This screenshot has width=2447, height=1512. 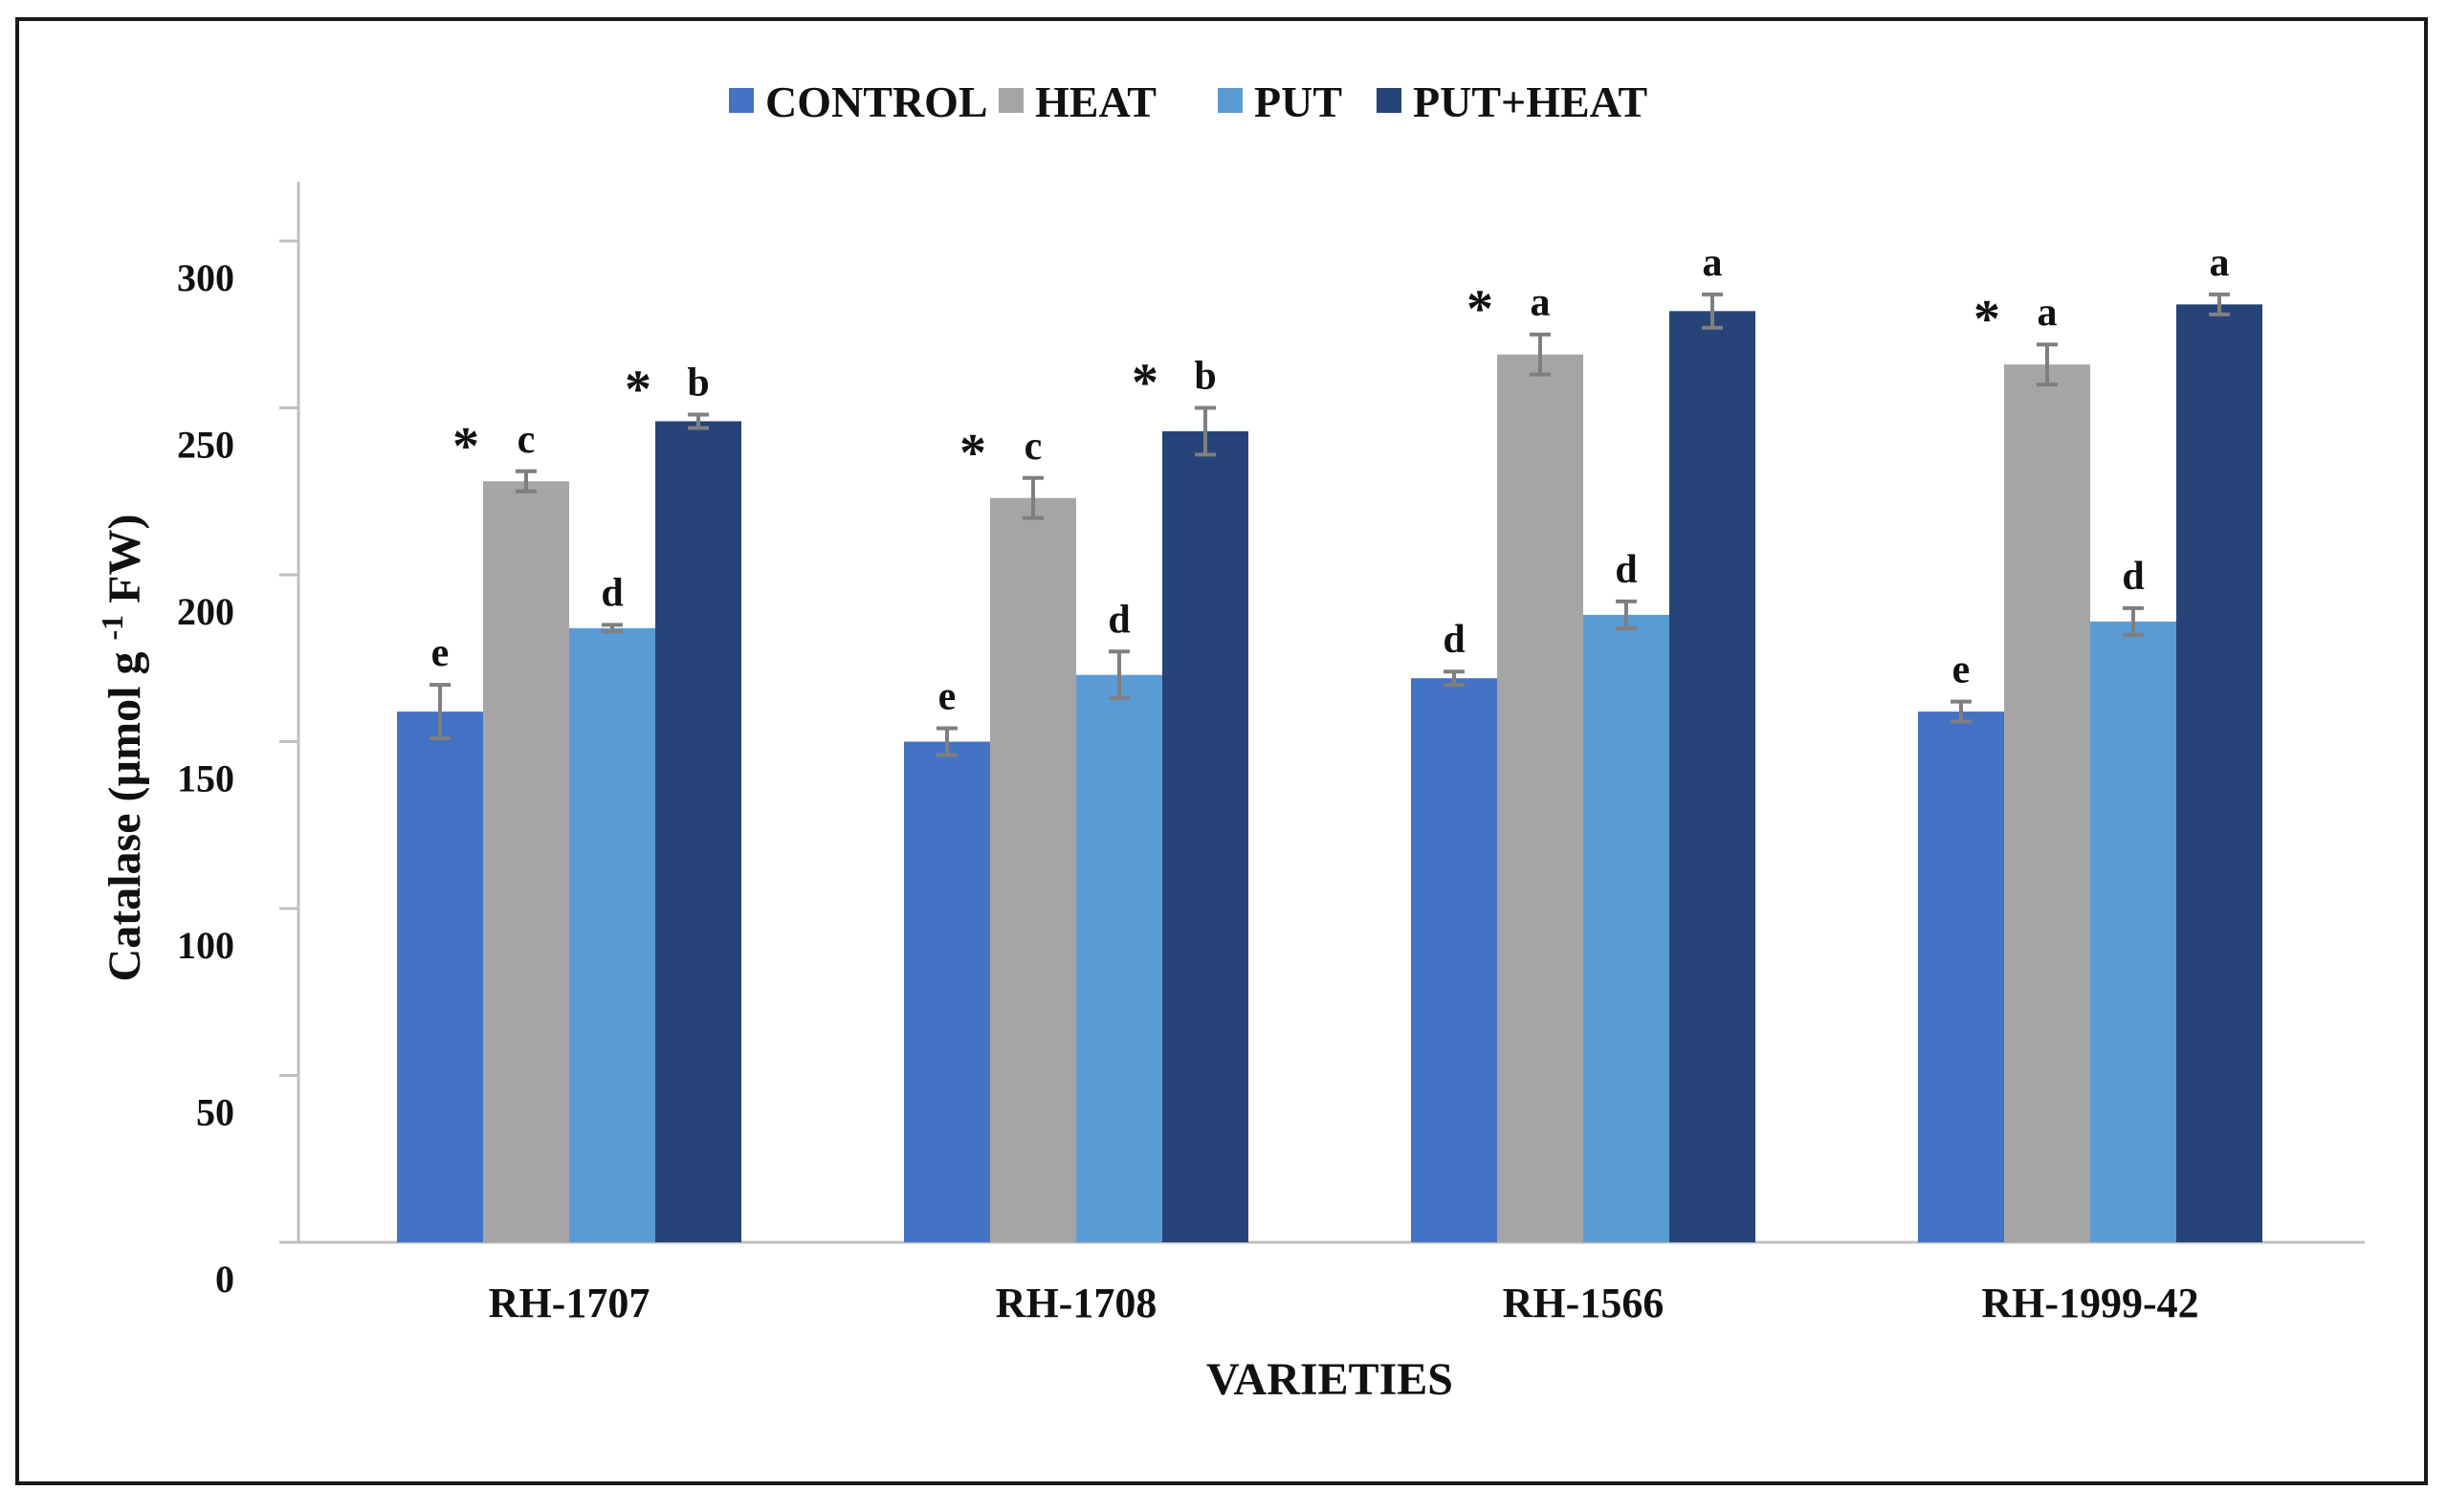 I want to click on legend-label: HEAT, so click(x=1096, y=101).